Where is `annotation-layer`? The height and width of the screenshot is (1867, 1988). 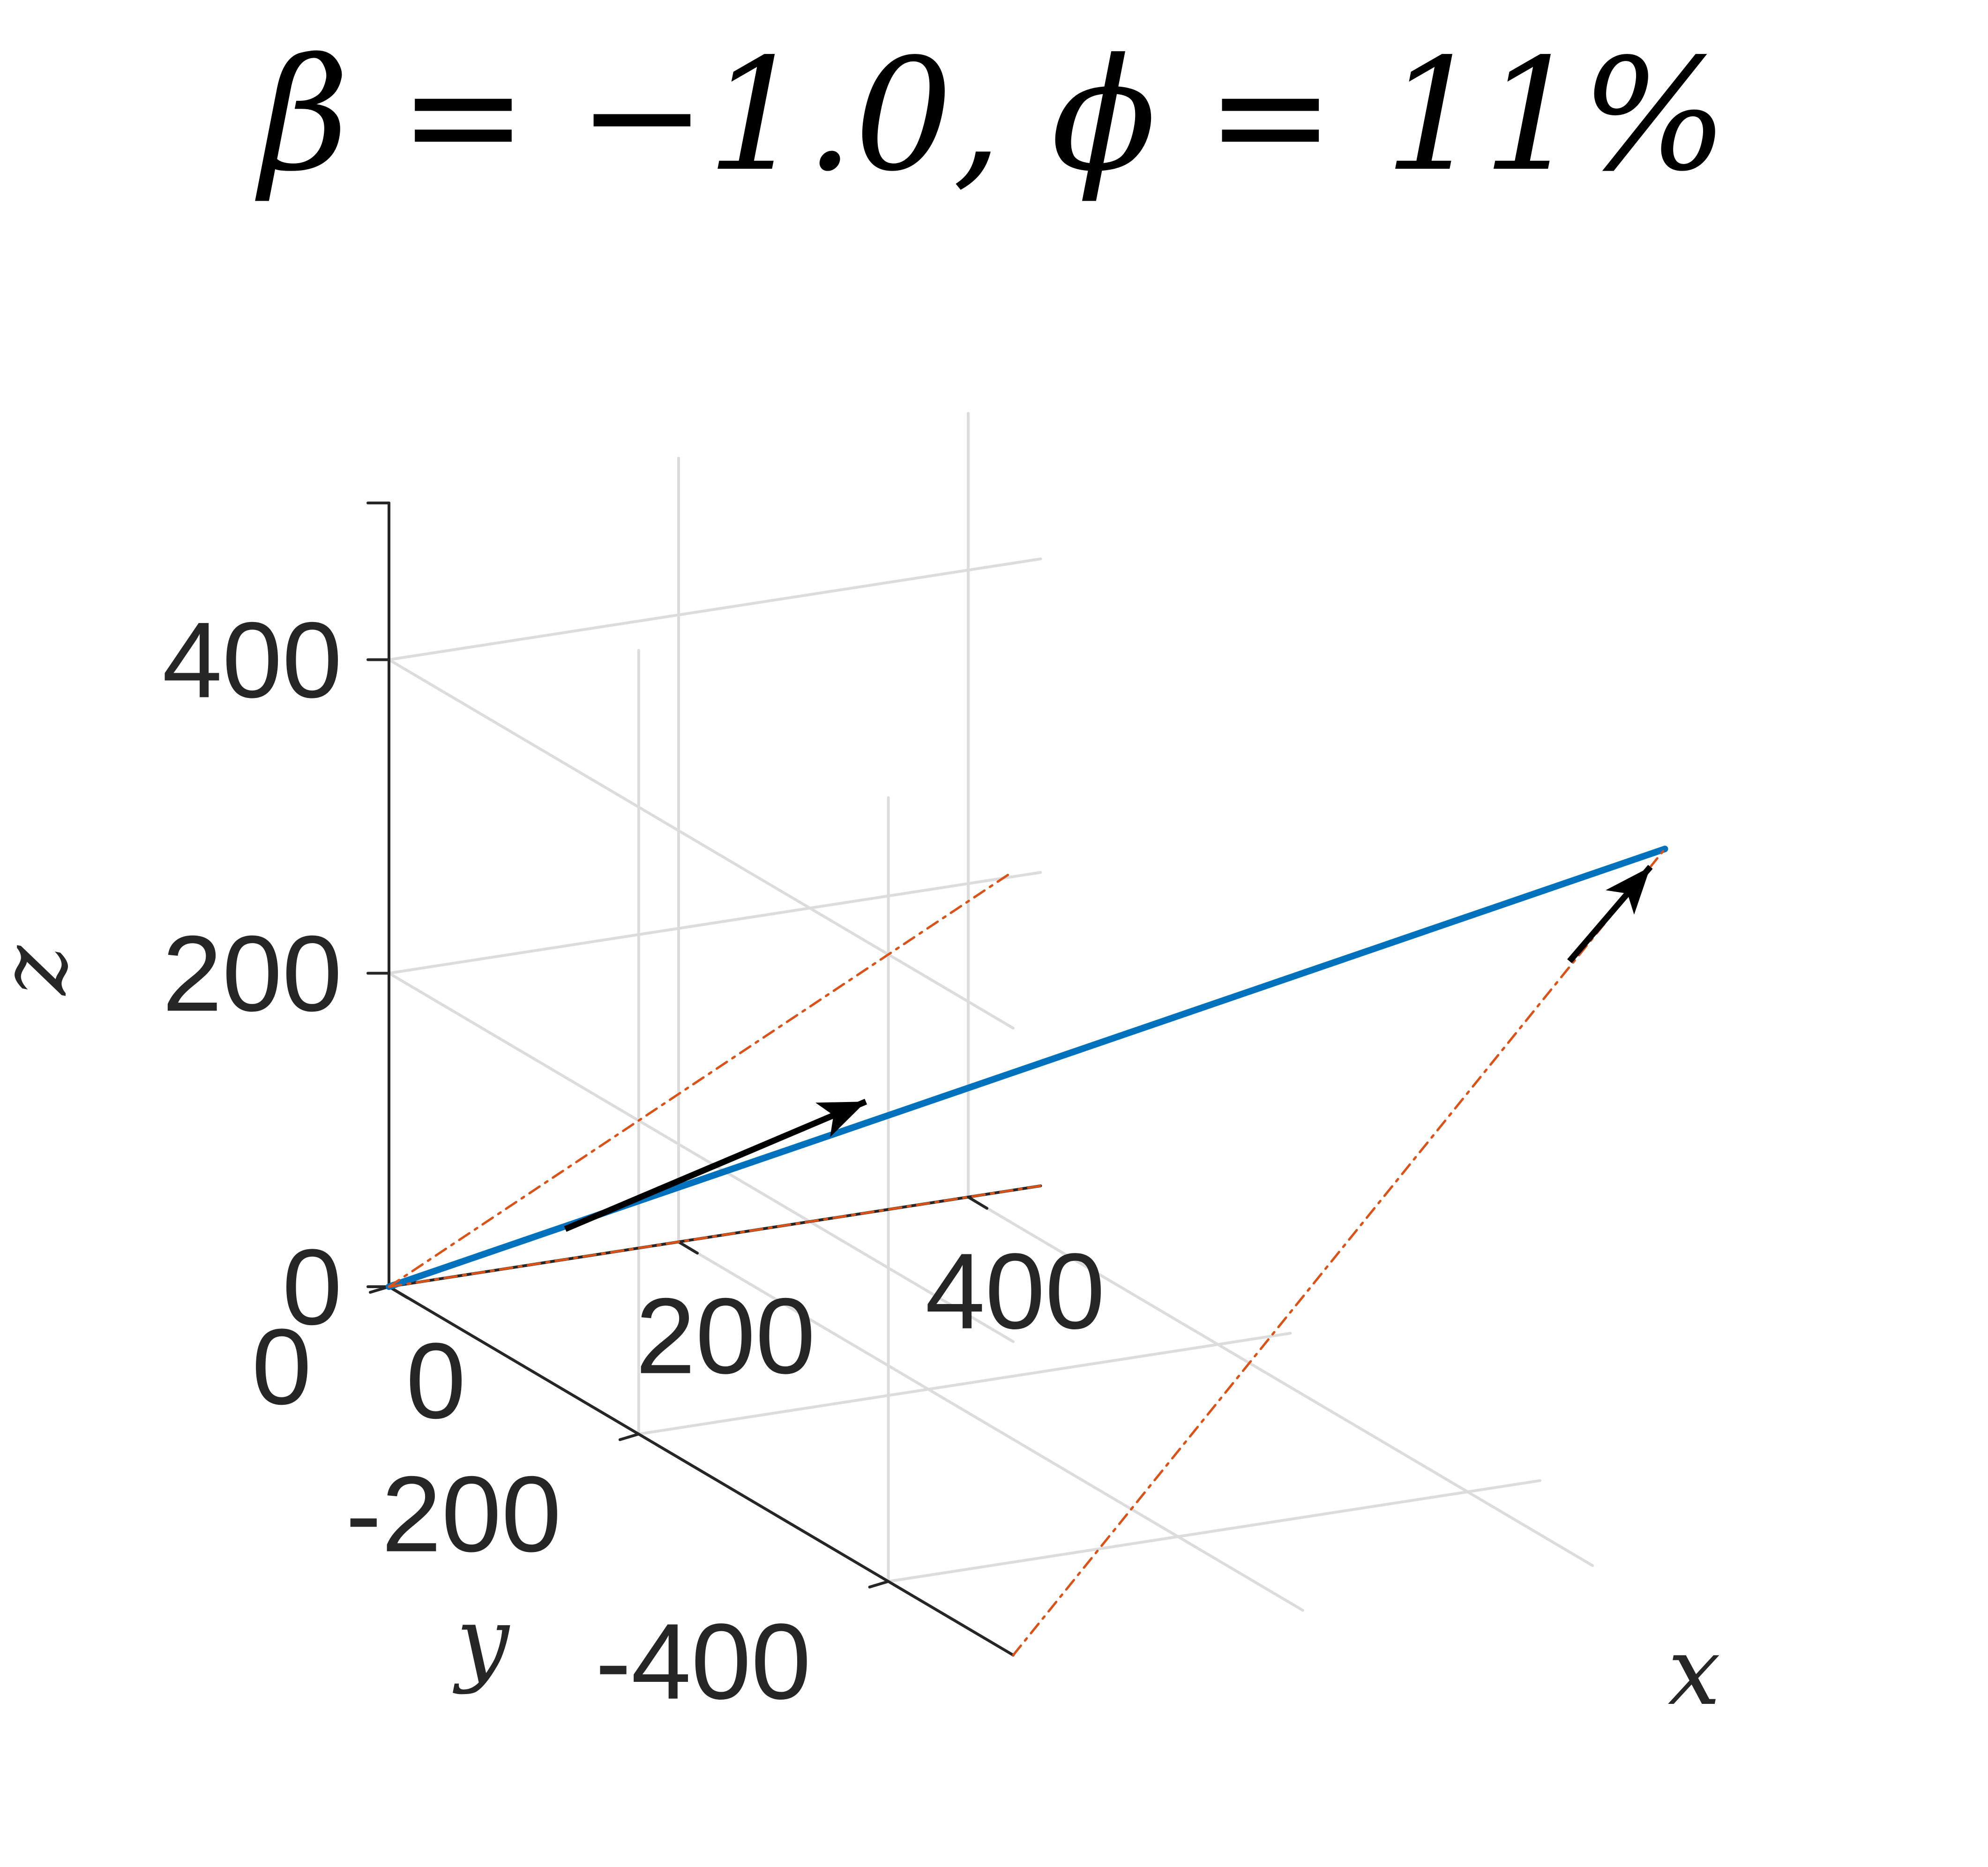
annotation-layer is located at coordinates (1109, 1048).